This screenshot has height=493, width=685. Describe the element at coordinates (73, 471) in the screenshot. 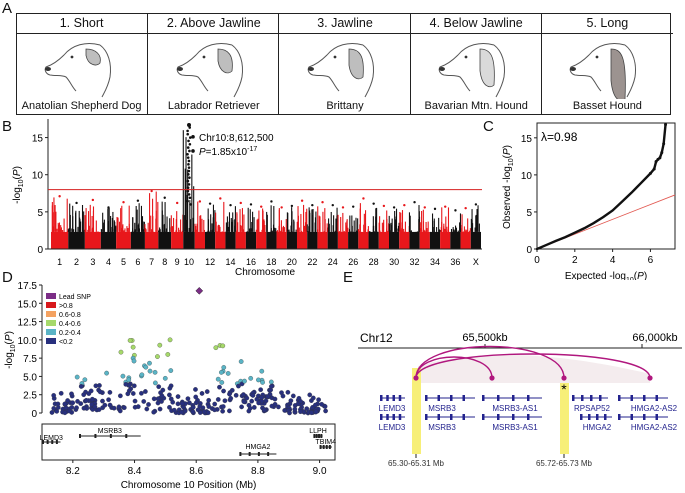

I see `x-tick-label: 8.2` at that location.